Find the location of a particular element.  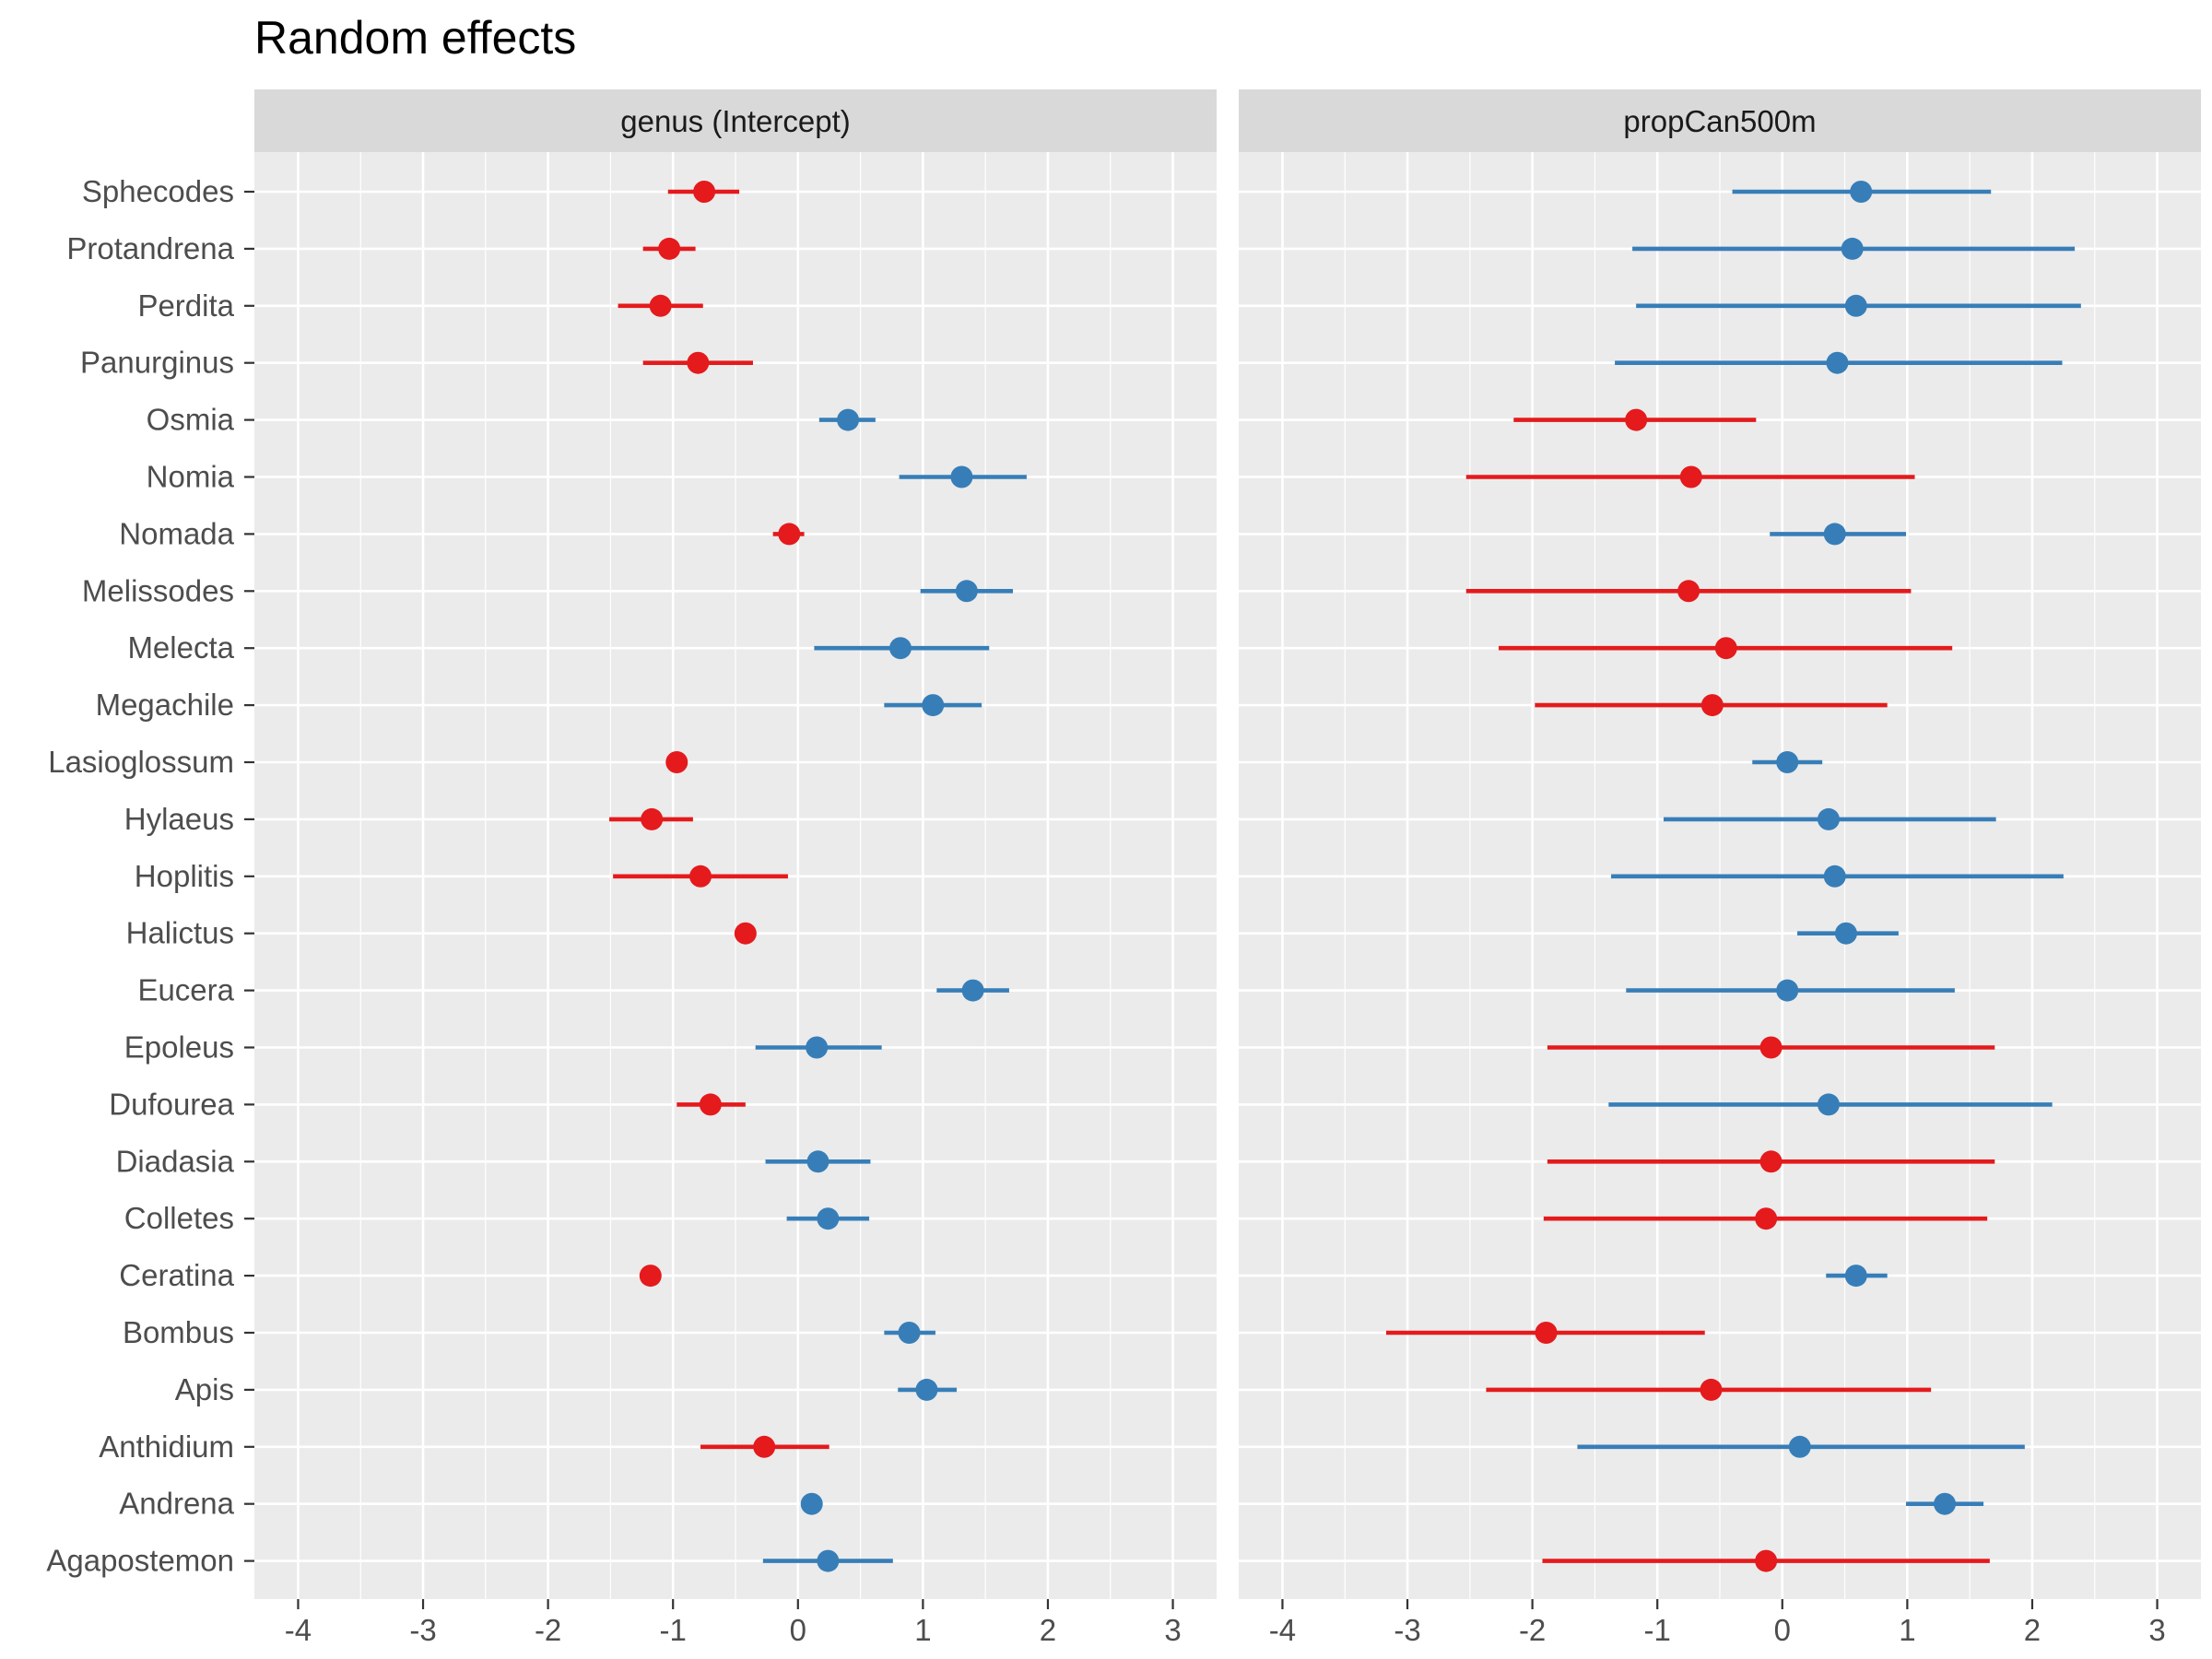

facet-strip-label: genus (Intercept) is located at coordinates (735, 121).